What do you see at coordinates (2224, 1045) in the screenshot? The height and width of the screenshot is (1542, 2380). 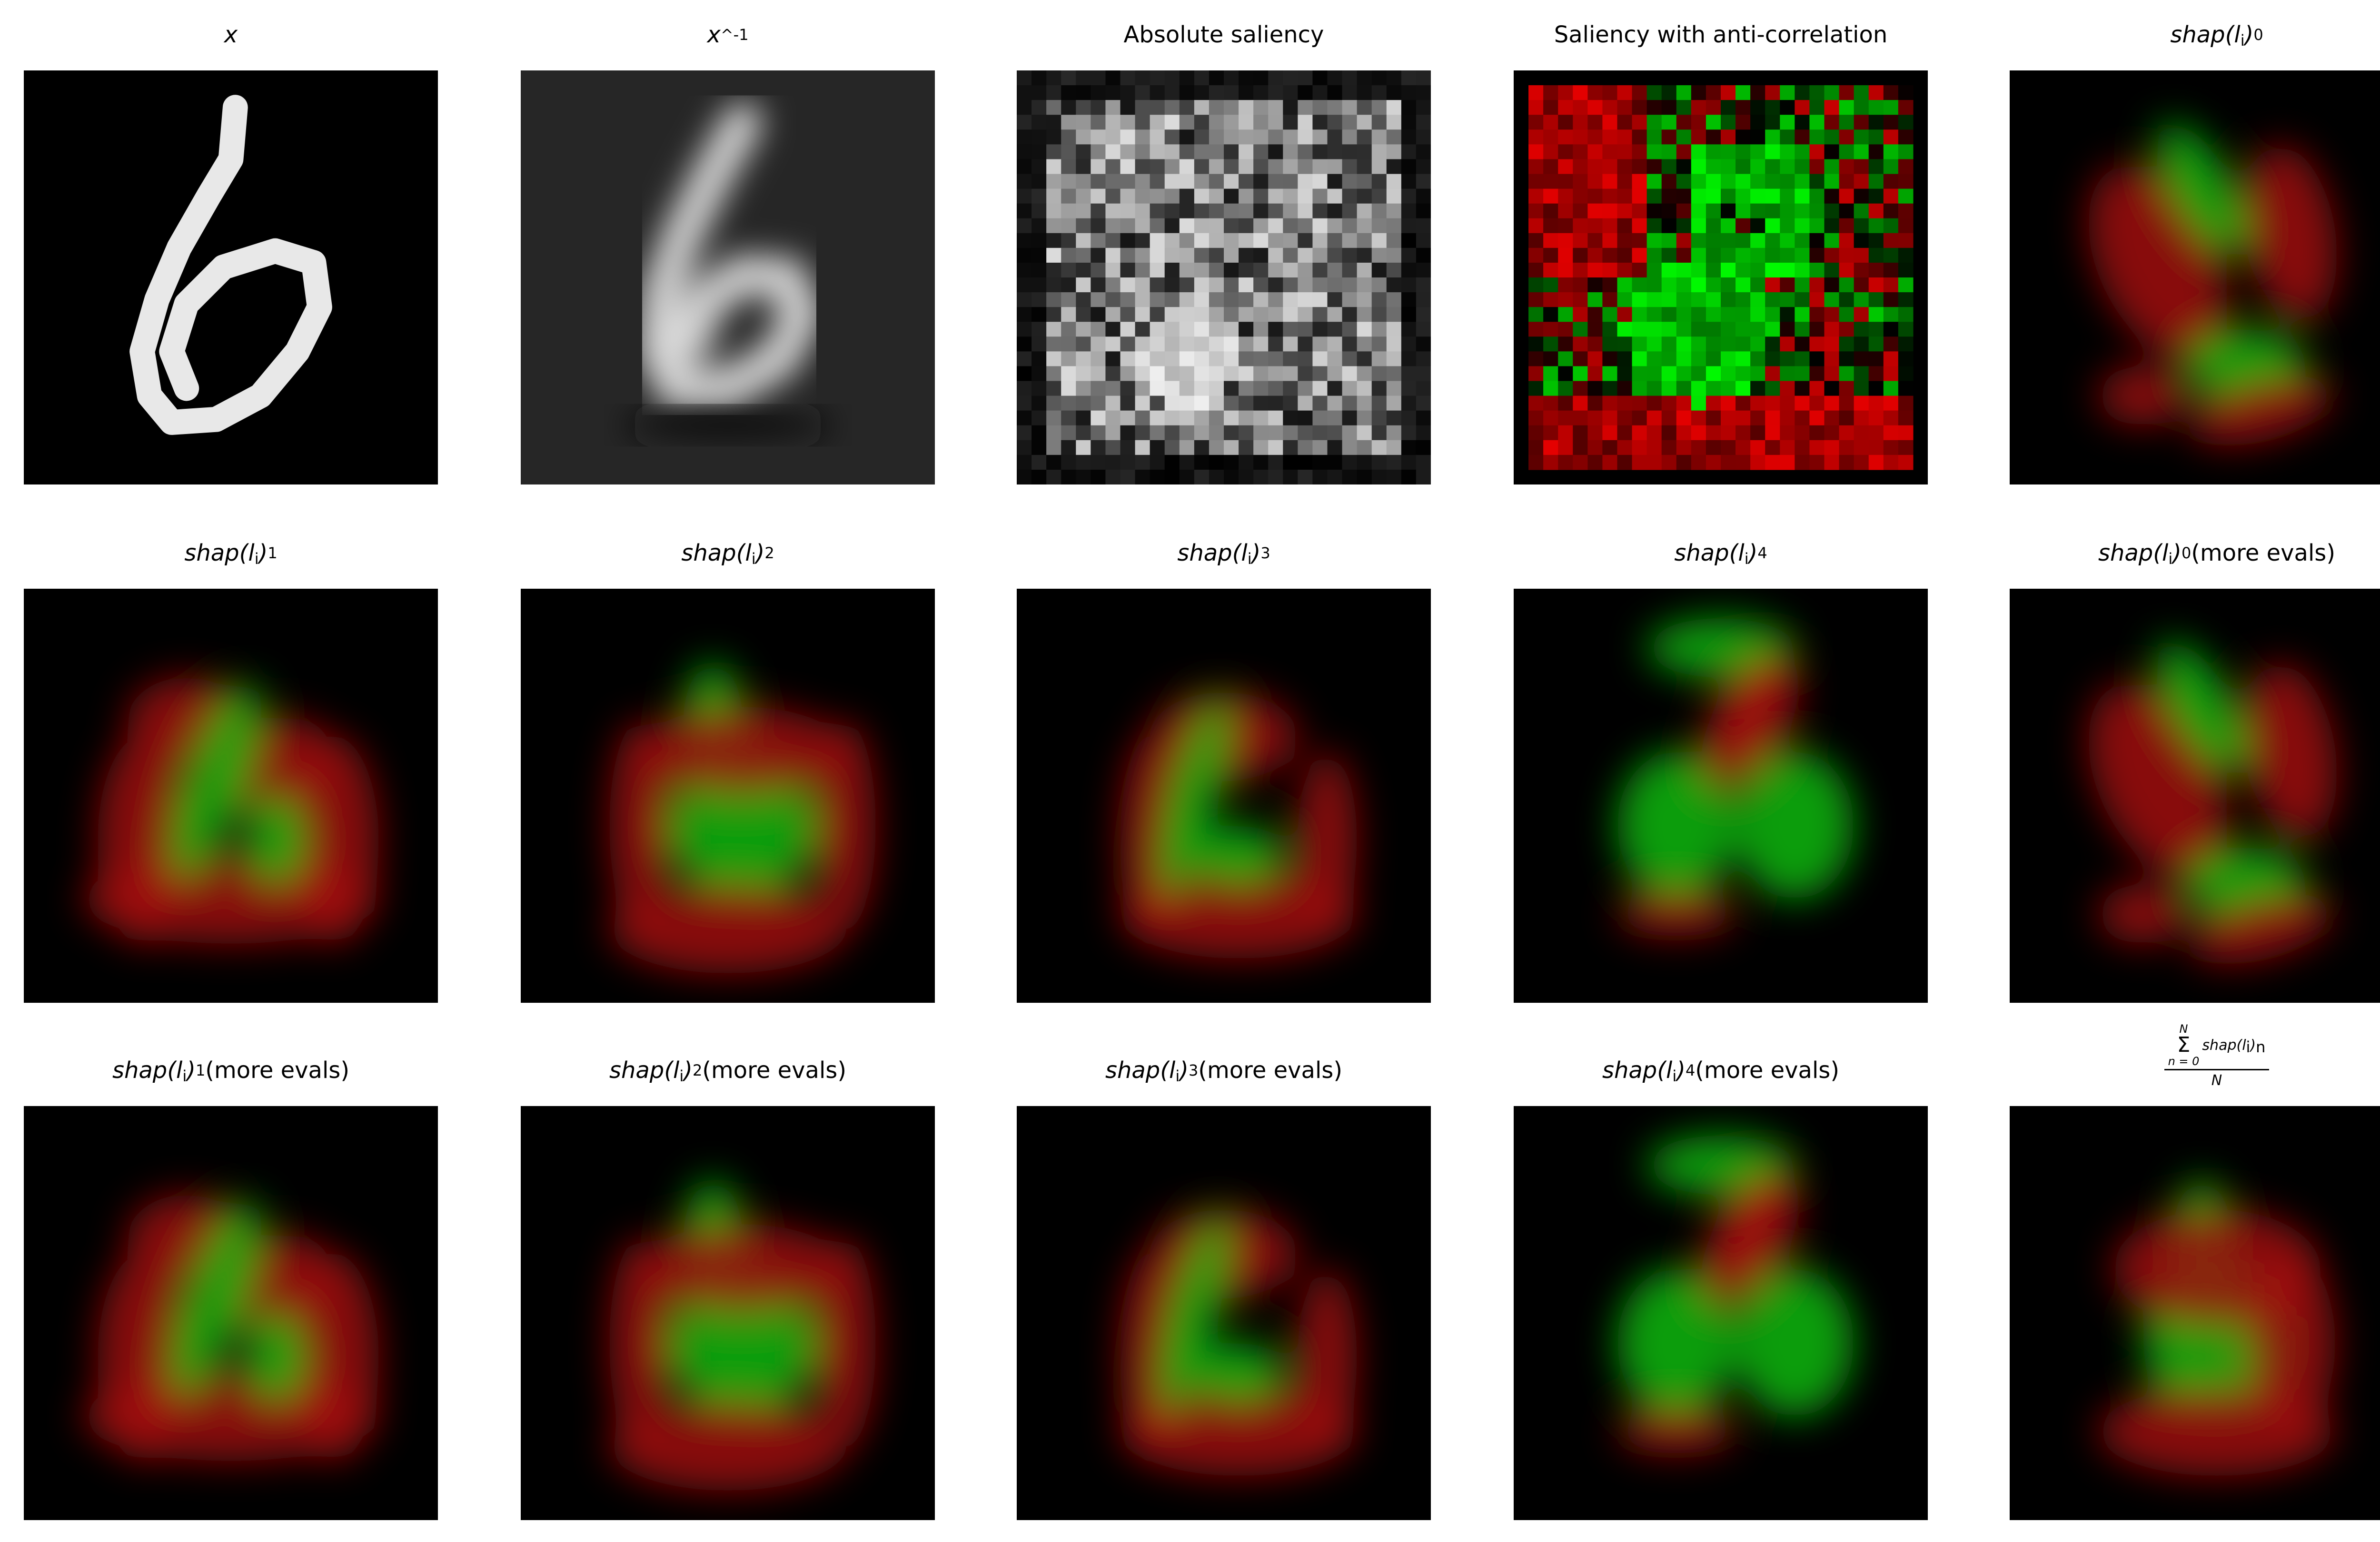 I see `sum-term: shap(l` at bounding box center [2224, 1045].